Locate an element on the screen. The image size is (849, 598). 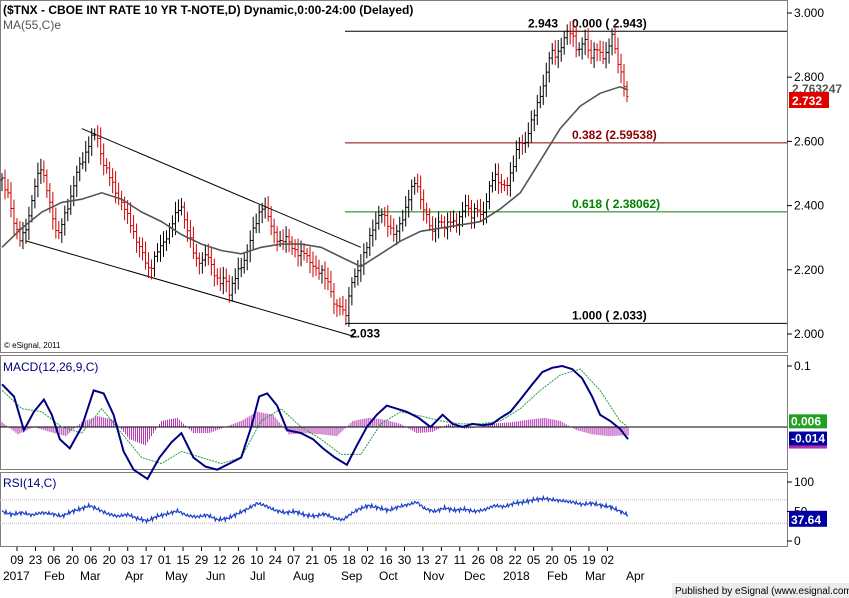
x-month-label: 2017 is located at coordinates (16, 576).